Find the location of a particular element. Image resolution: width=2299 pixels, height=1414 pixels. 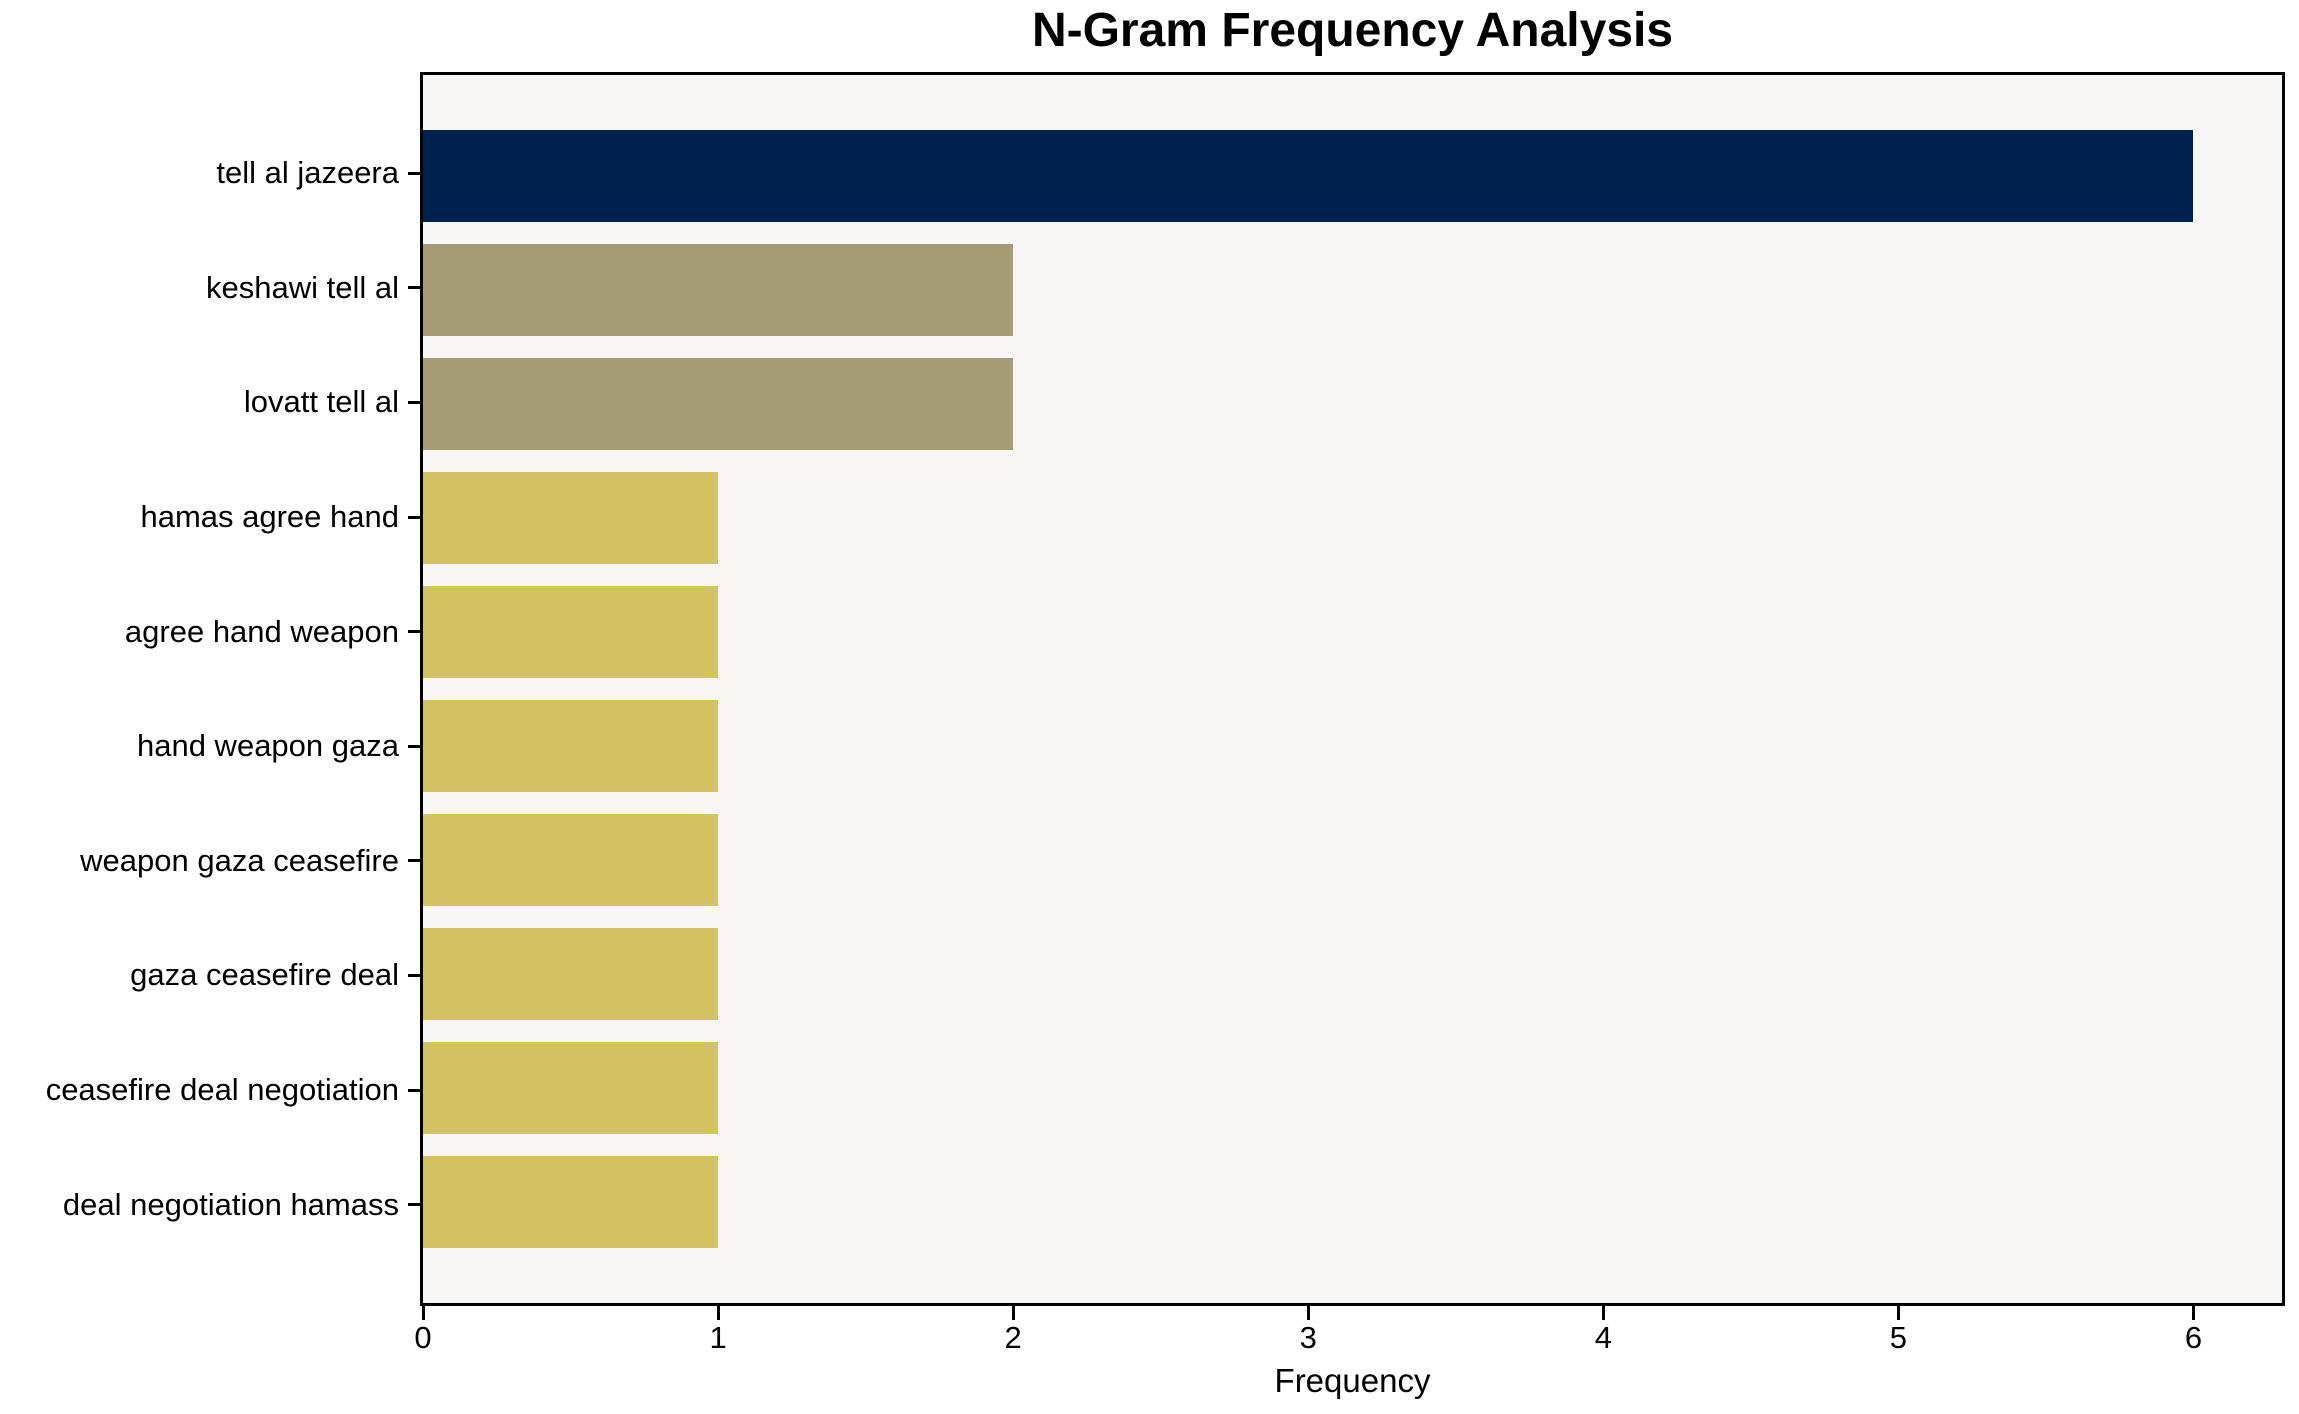

x-axis-title: Frequency is located at coordinates (1352, 1380).